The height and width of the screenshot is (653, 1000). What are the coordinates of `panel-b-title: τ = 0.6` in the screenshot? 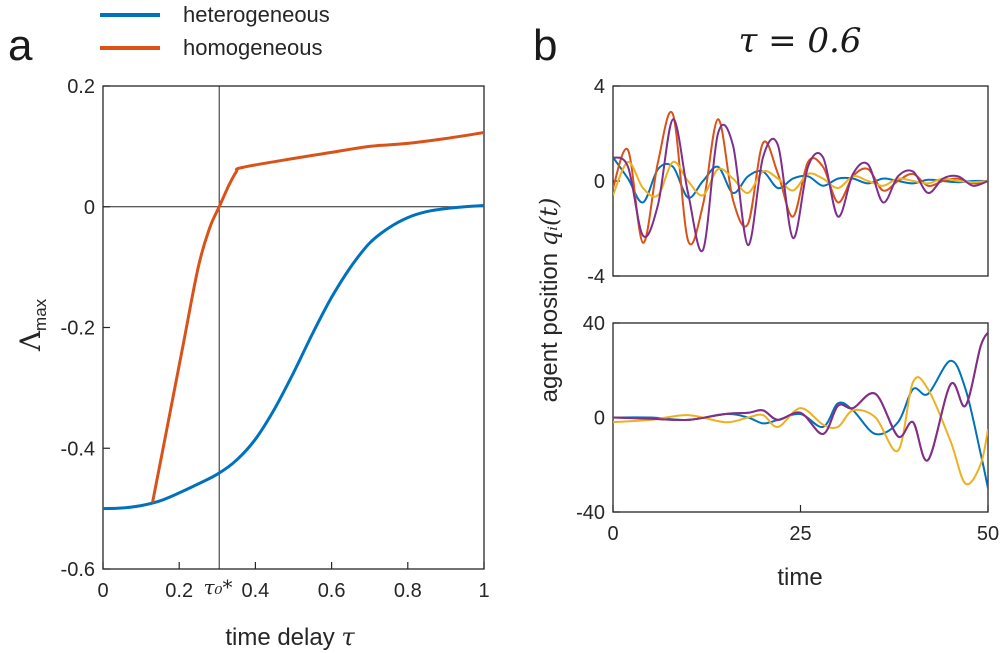 It's located at (800, 41).